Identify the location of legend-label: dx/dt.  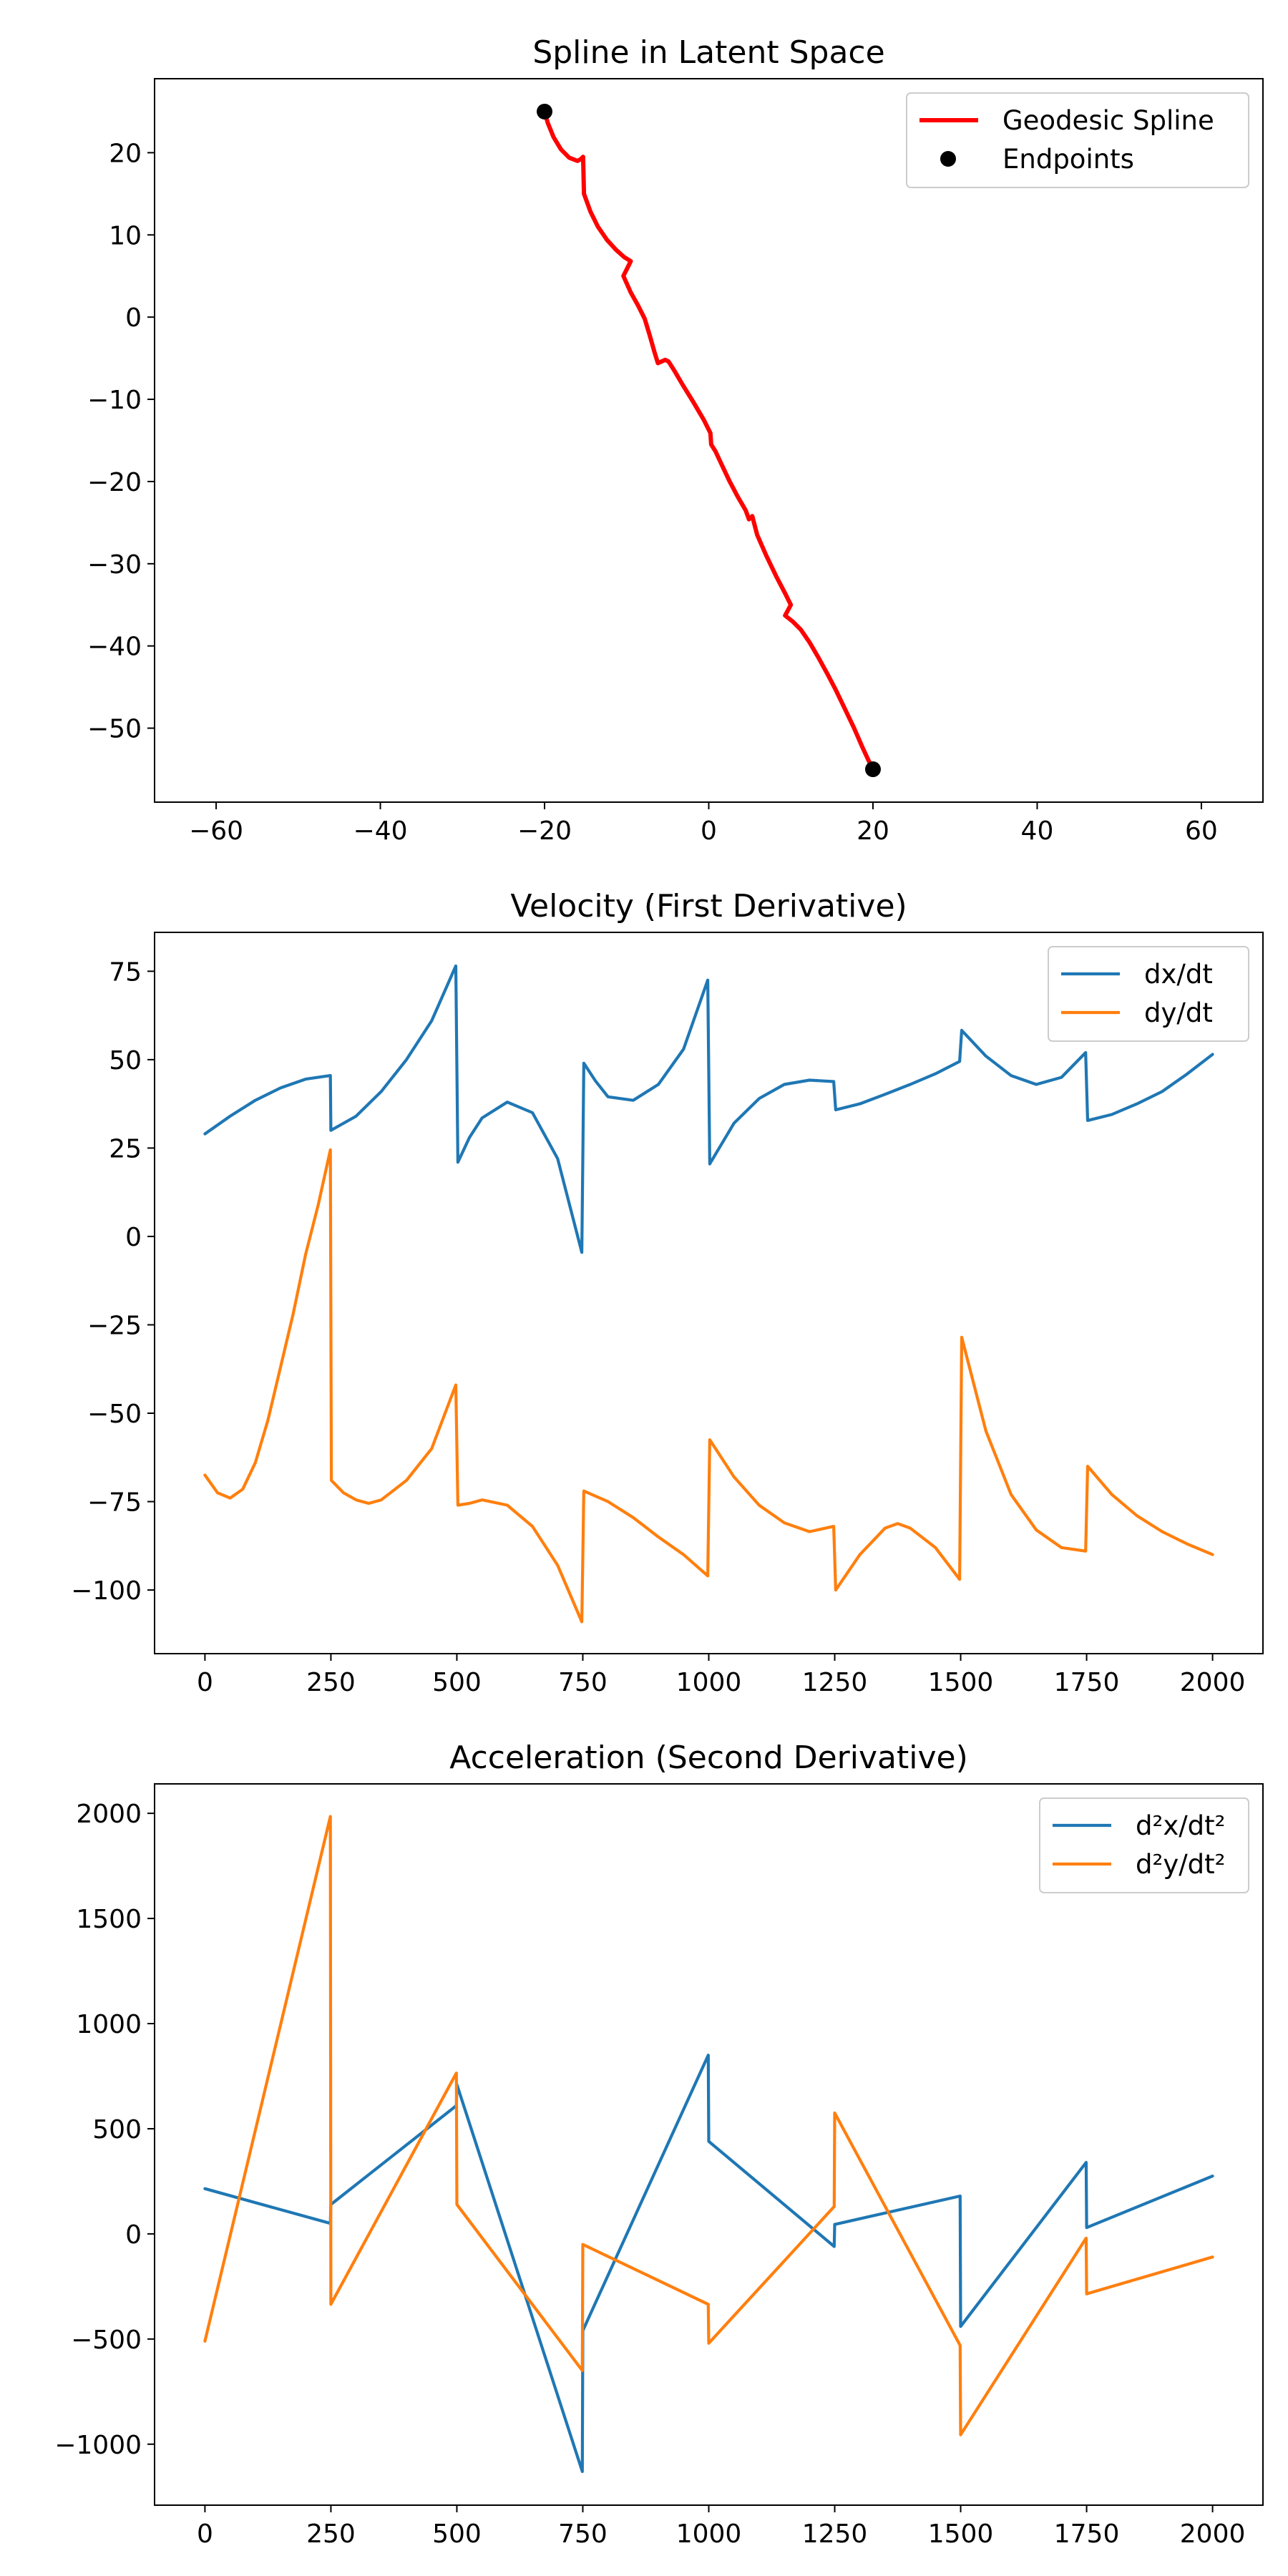
(1178, 974).